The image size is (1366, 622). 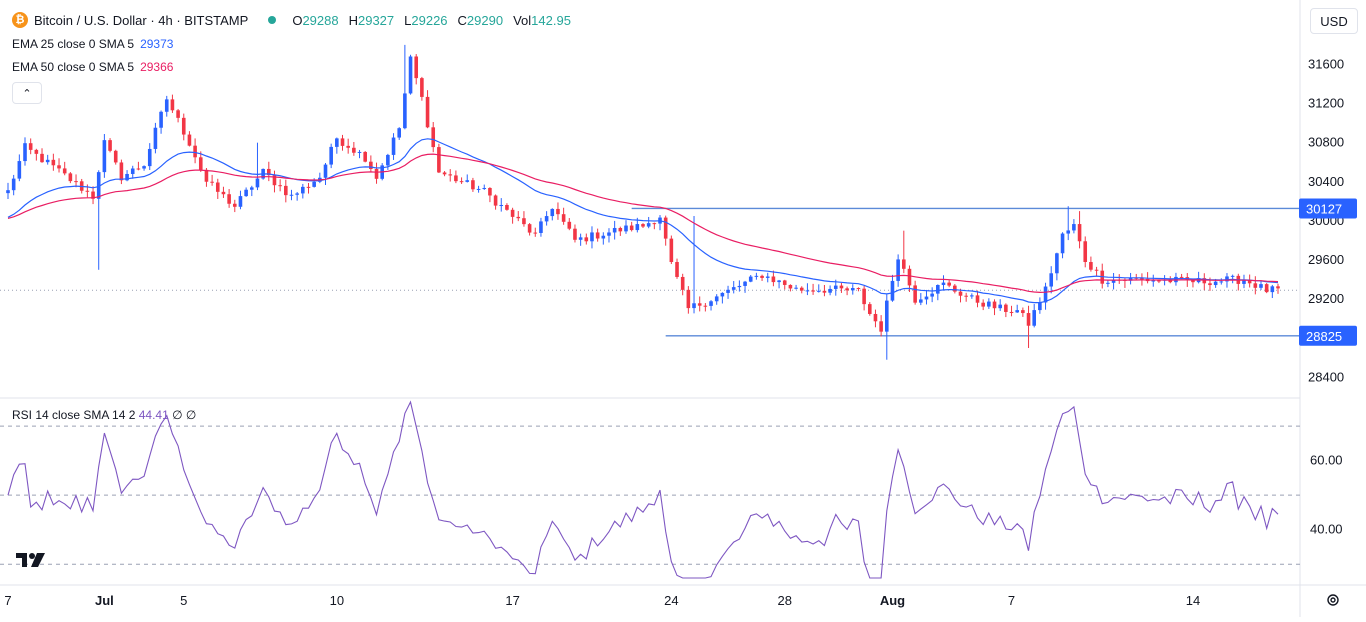 What do you see at coordinates (1333, 600) in the screenshot?
I see `settings-icon` at bounding box center [1333, 600].